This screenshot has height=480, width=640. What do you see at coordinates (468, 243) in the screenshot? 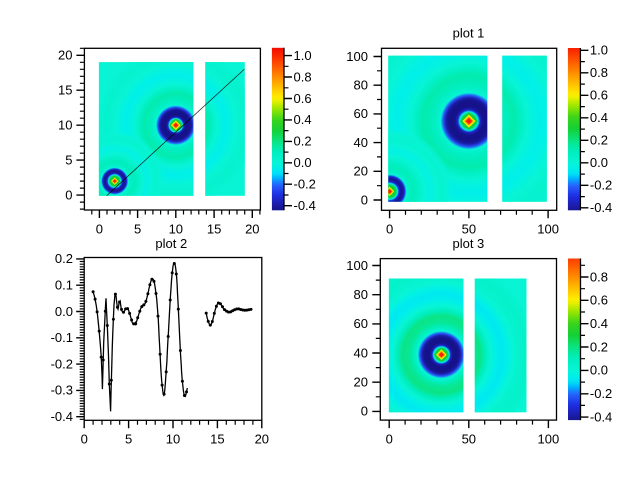
I see `svg-text: plot 3` at bounding box center [468, 243].